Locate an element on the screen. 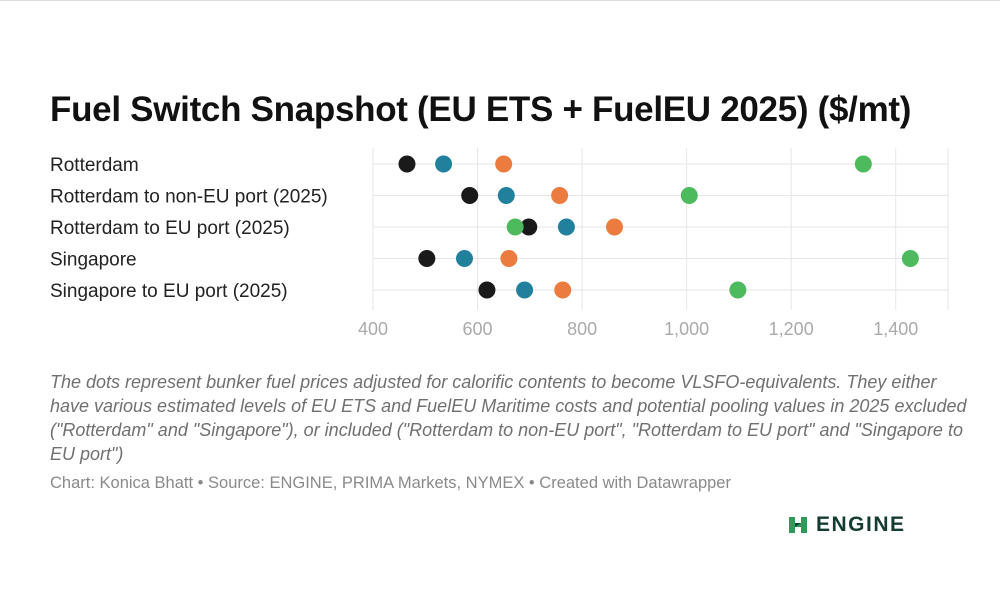 This screenshot has width=1000, height=600. category-label: Singapore to EU port (2025) is located at coordinates (169, 291).